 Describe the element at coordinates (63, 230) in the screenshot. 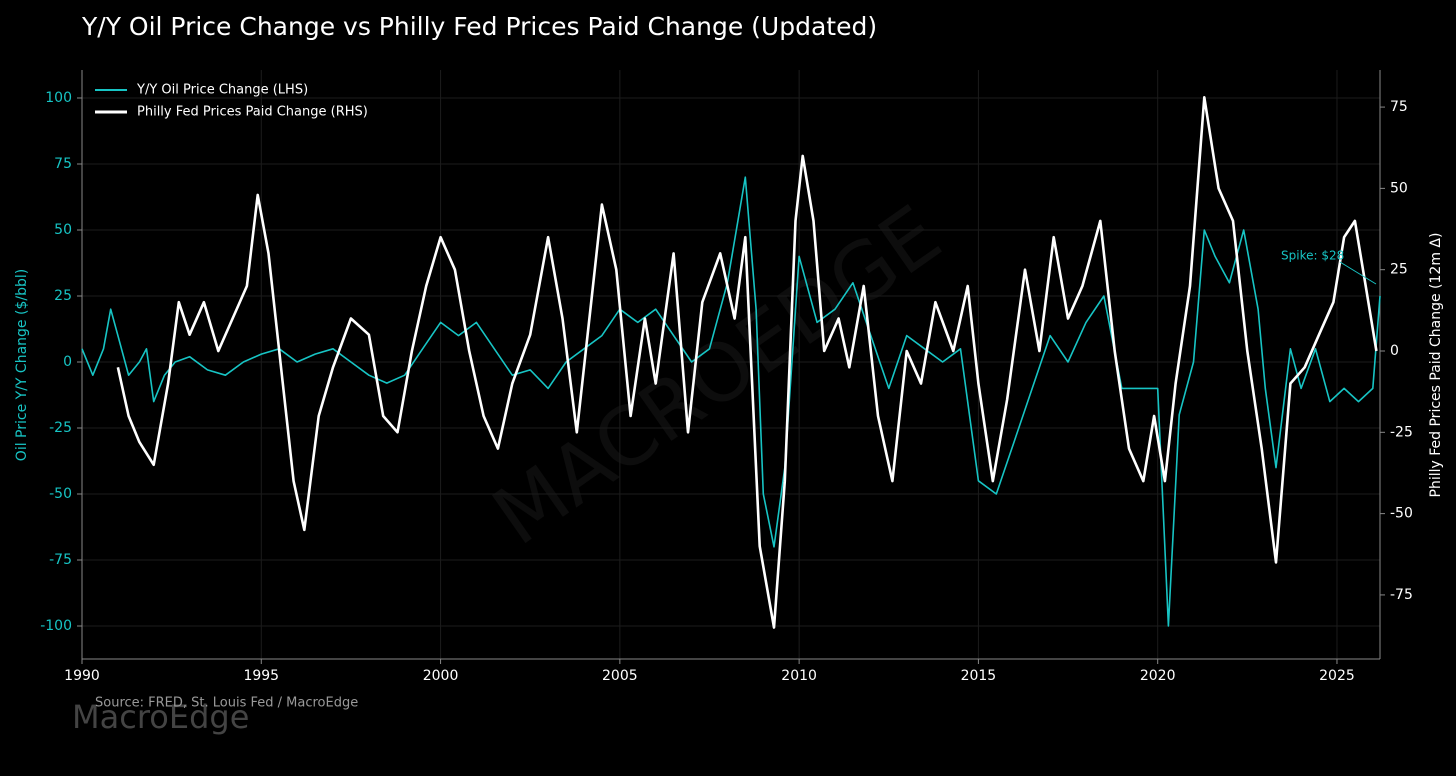

I see `y-tick-label: 50` at that location.